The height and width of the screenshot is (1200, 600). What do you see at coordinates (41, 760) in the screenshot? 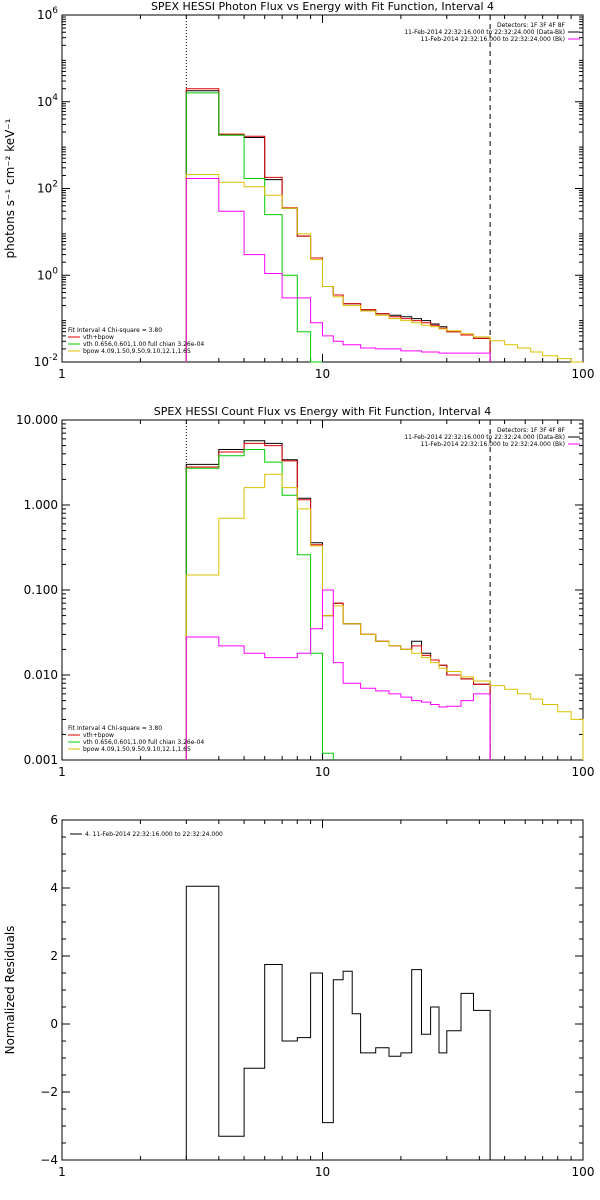
I see `y-tick-label: 0.001` at bounding box center [41, 760].